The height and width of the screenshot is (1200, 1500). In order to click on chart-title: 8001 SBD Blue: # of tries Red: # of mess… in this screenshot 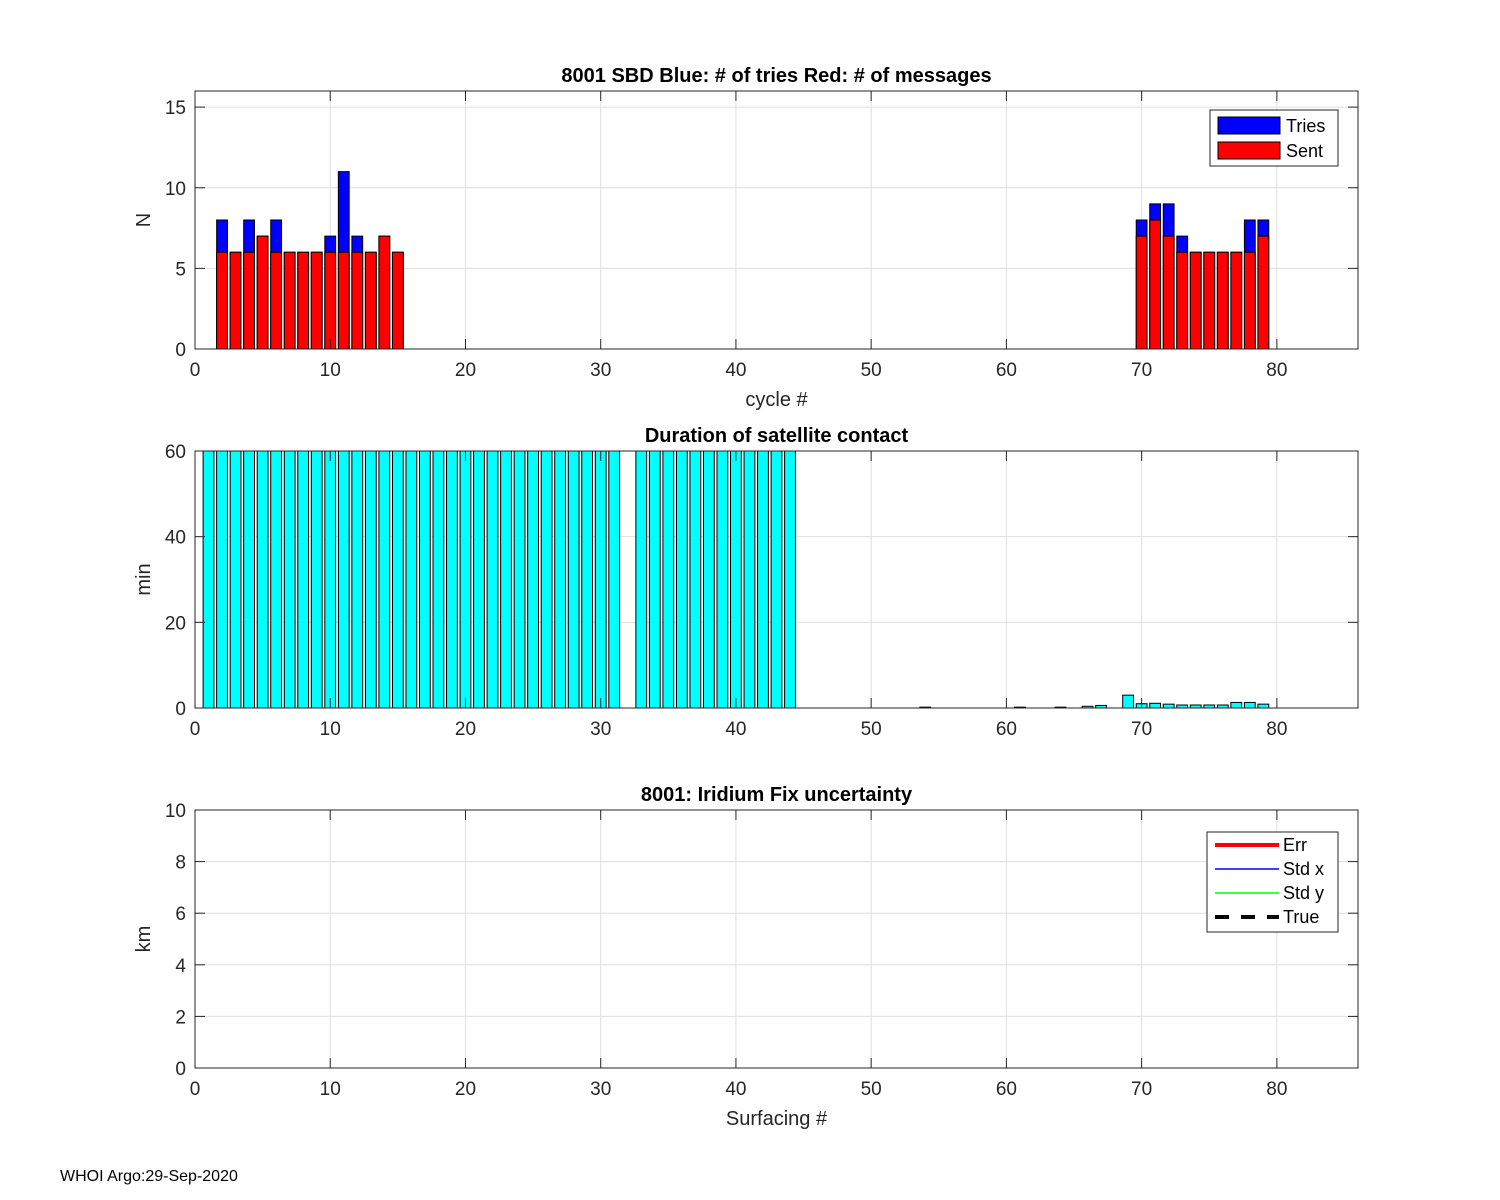, I will do `click(776, 76)`.